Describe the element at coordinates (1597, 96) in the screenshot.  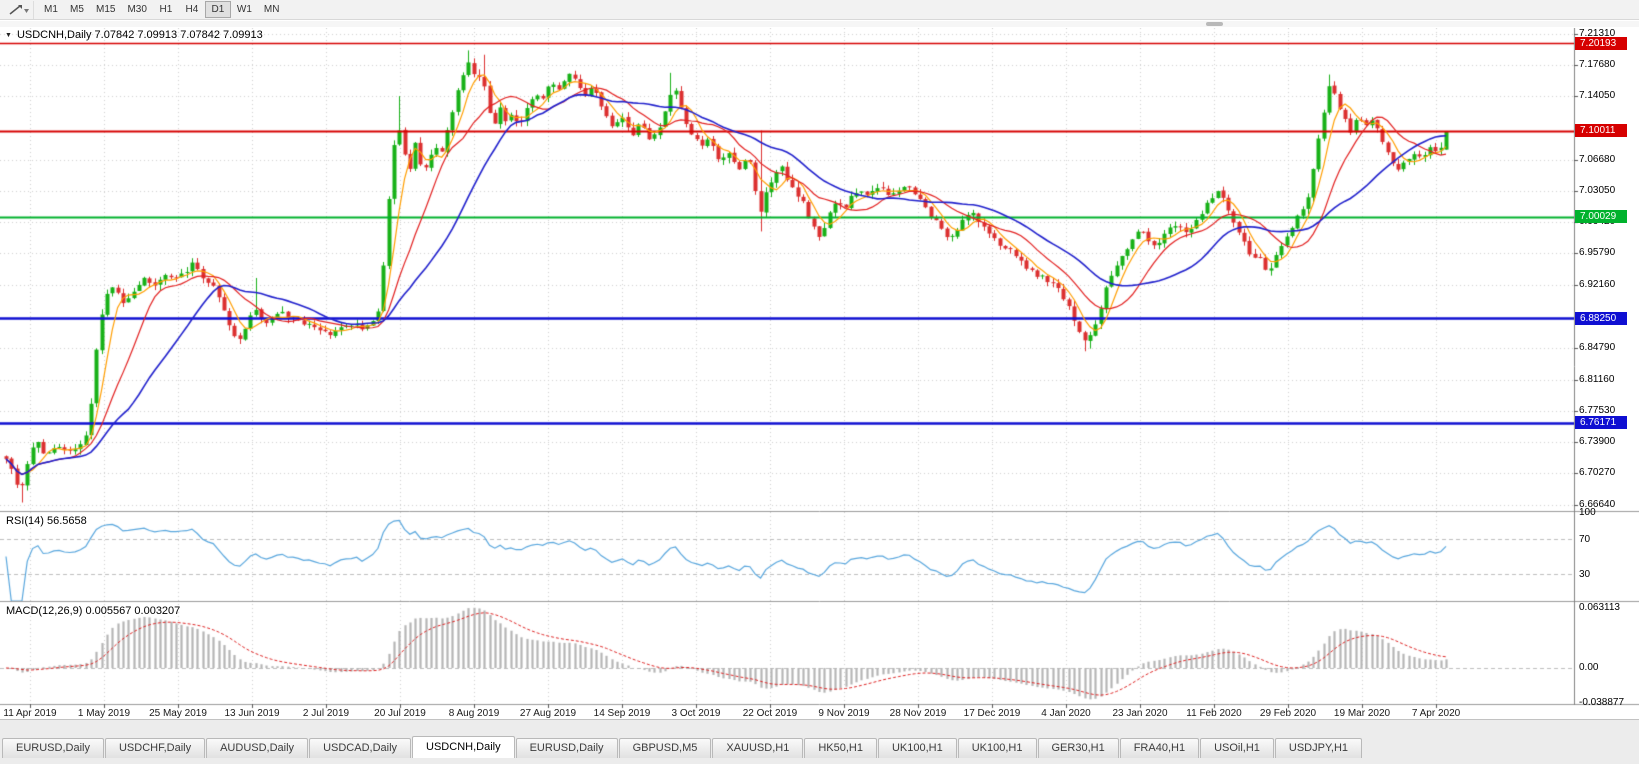
I see `price-axis-label: 7.14050` at that location.